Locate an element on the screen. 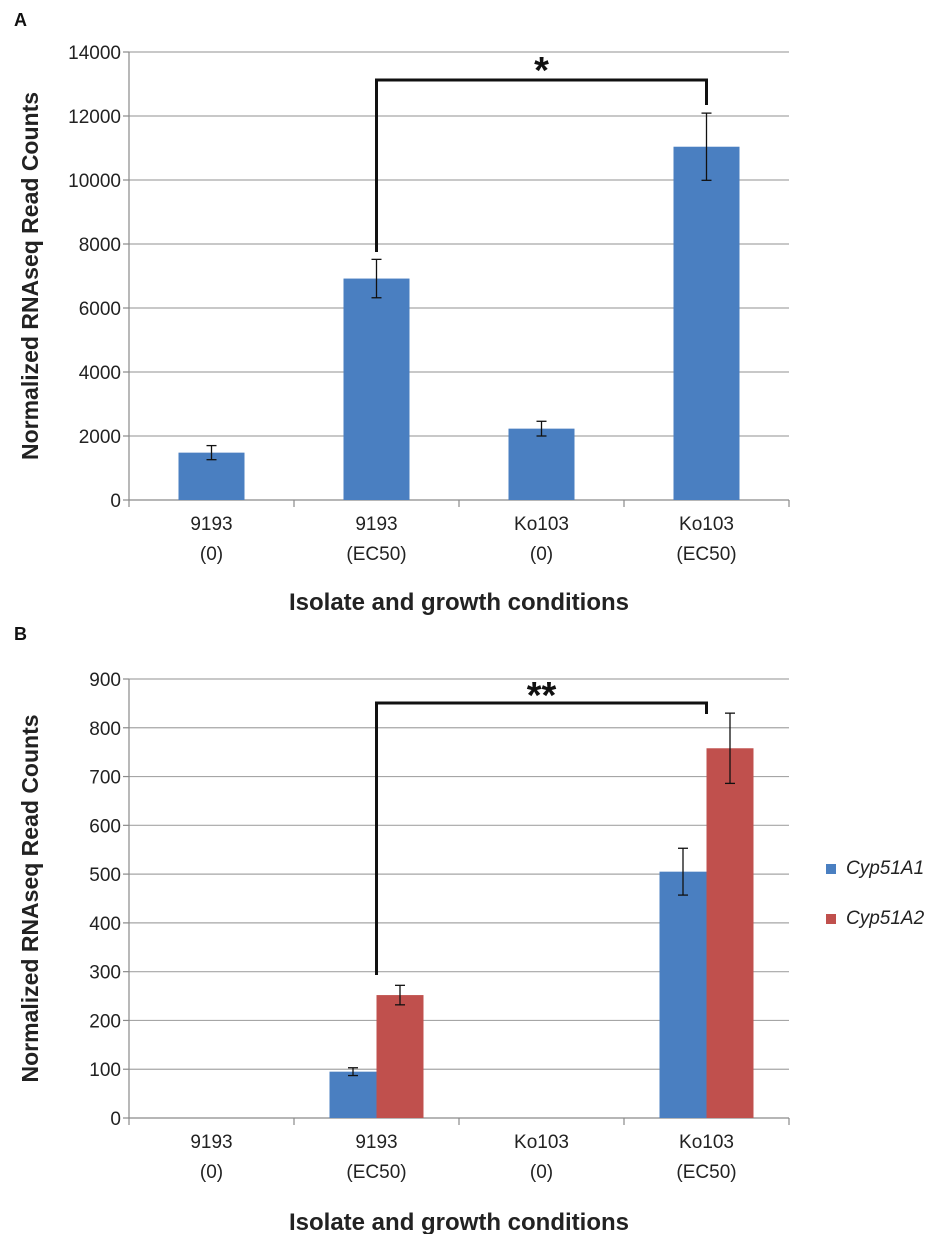 The image size is (938, 1234). y-tick-label: 8000 is located at coordinates (100, 245).